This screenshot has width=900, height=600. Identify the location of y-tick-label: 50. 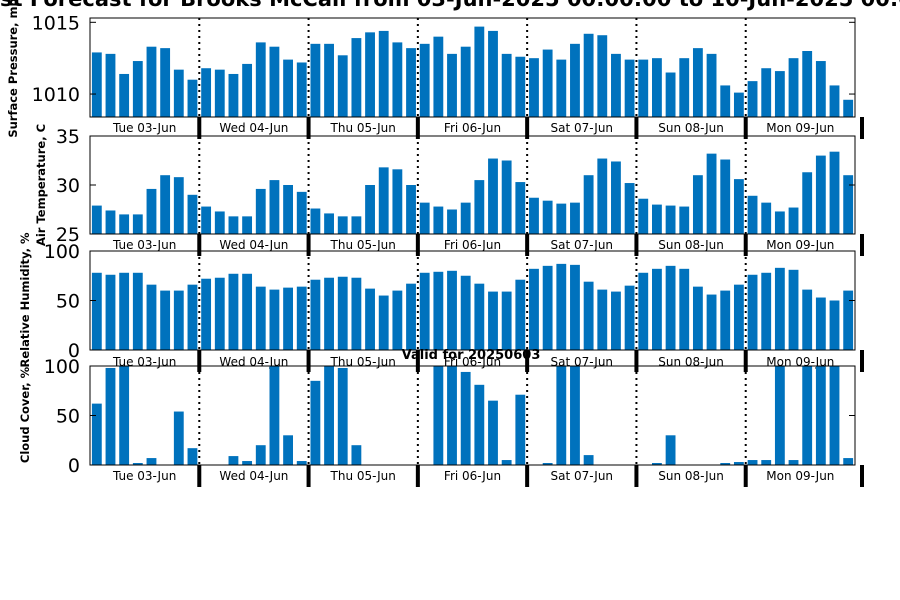
(68, 302).